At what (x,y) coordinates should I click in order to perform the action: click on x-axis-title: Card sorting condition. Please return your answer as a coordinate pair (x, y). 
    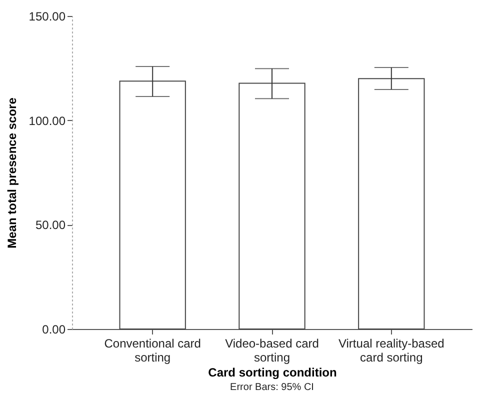
    Looking at the image, I should click on (272, 373).